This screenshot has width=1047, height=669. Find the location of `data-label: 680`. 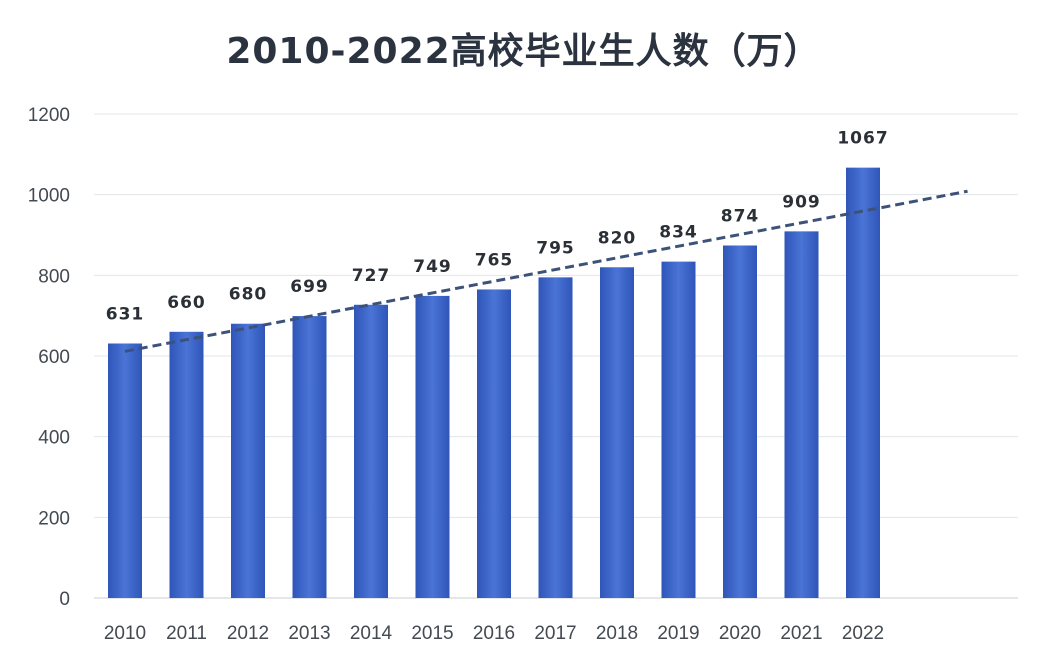

data-label: 680 is located at coordinates (248, 295).